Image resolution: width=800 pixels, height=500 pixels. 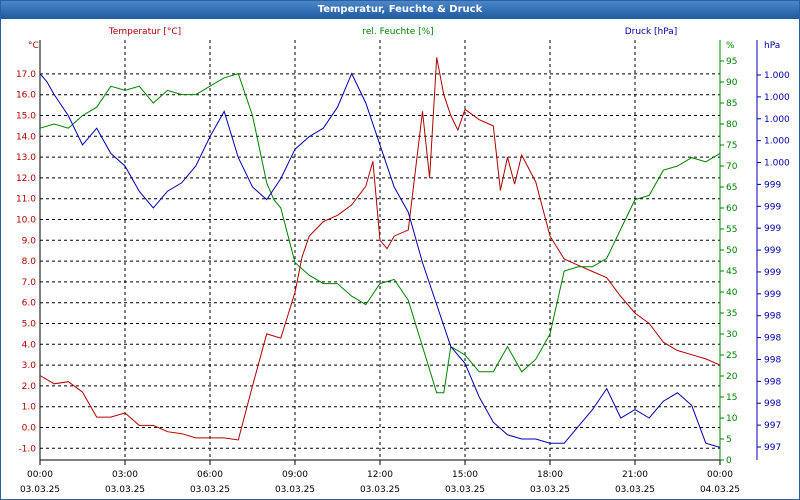 I want to click on temperature-tick-label: 2.0, so click(x=29, y=387).